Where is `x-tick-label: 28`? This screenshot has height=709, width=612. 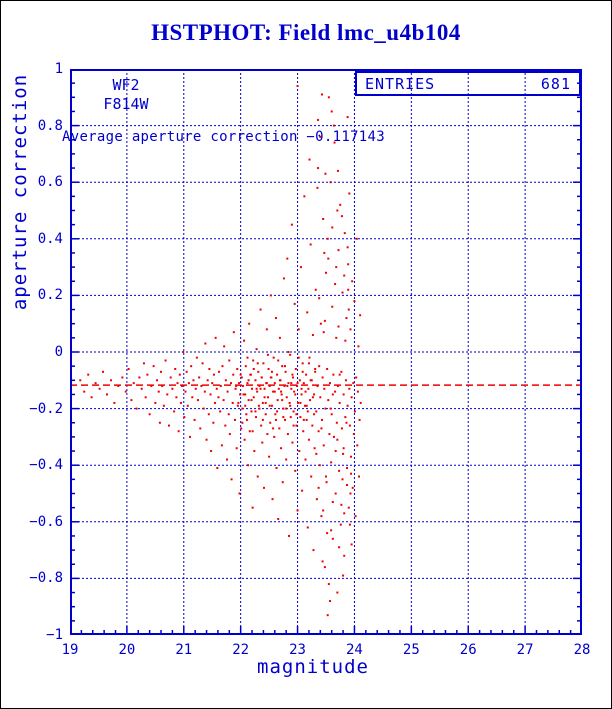
x-tick-label: 28 is located at coordinates (582, 650).